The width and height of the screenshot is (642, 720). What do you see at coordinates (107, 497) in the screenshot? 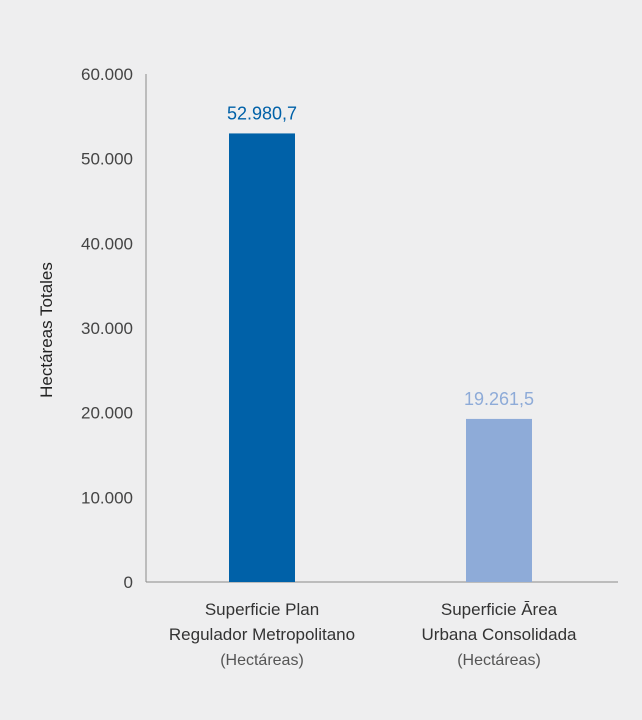
I see `y-tick-label: 10.000` at bounding box center [107, 497].